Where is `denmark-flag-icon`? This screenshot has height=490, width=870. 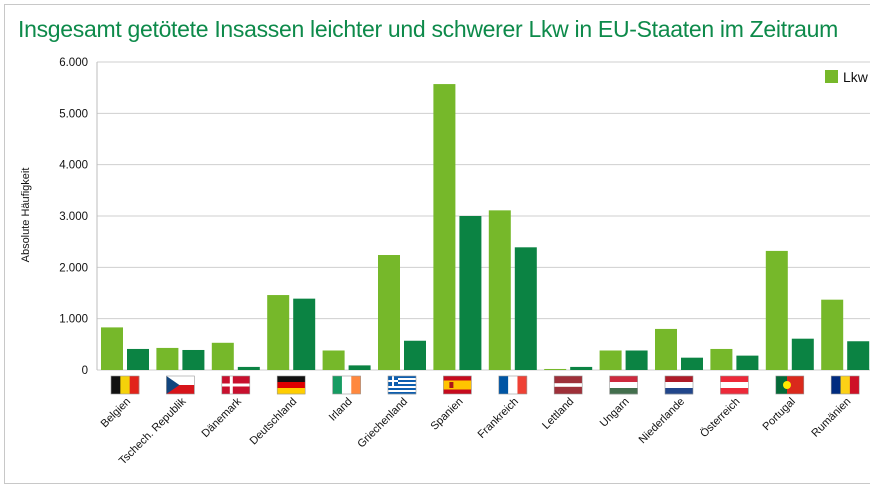 denmark-flag-icon is located at coordinates (236, 385).